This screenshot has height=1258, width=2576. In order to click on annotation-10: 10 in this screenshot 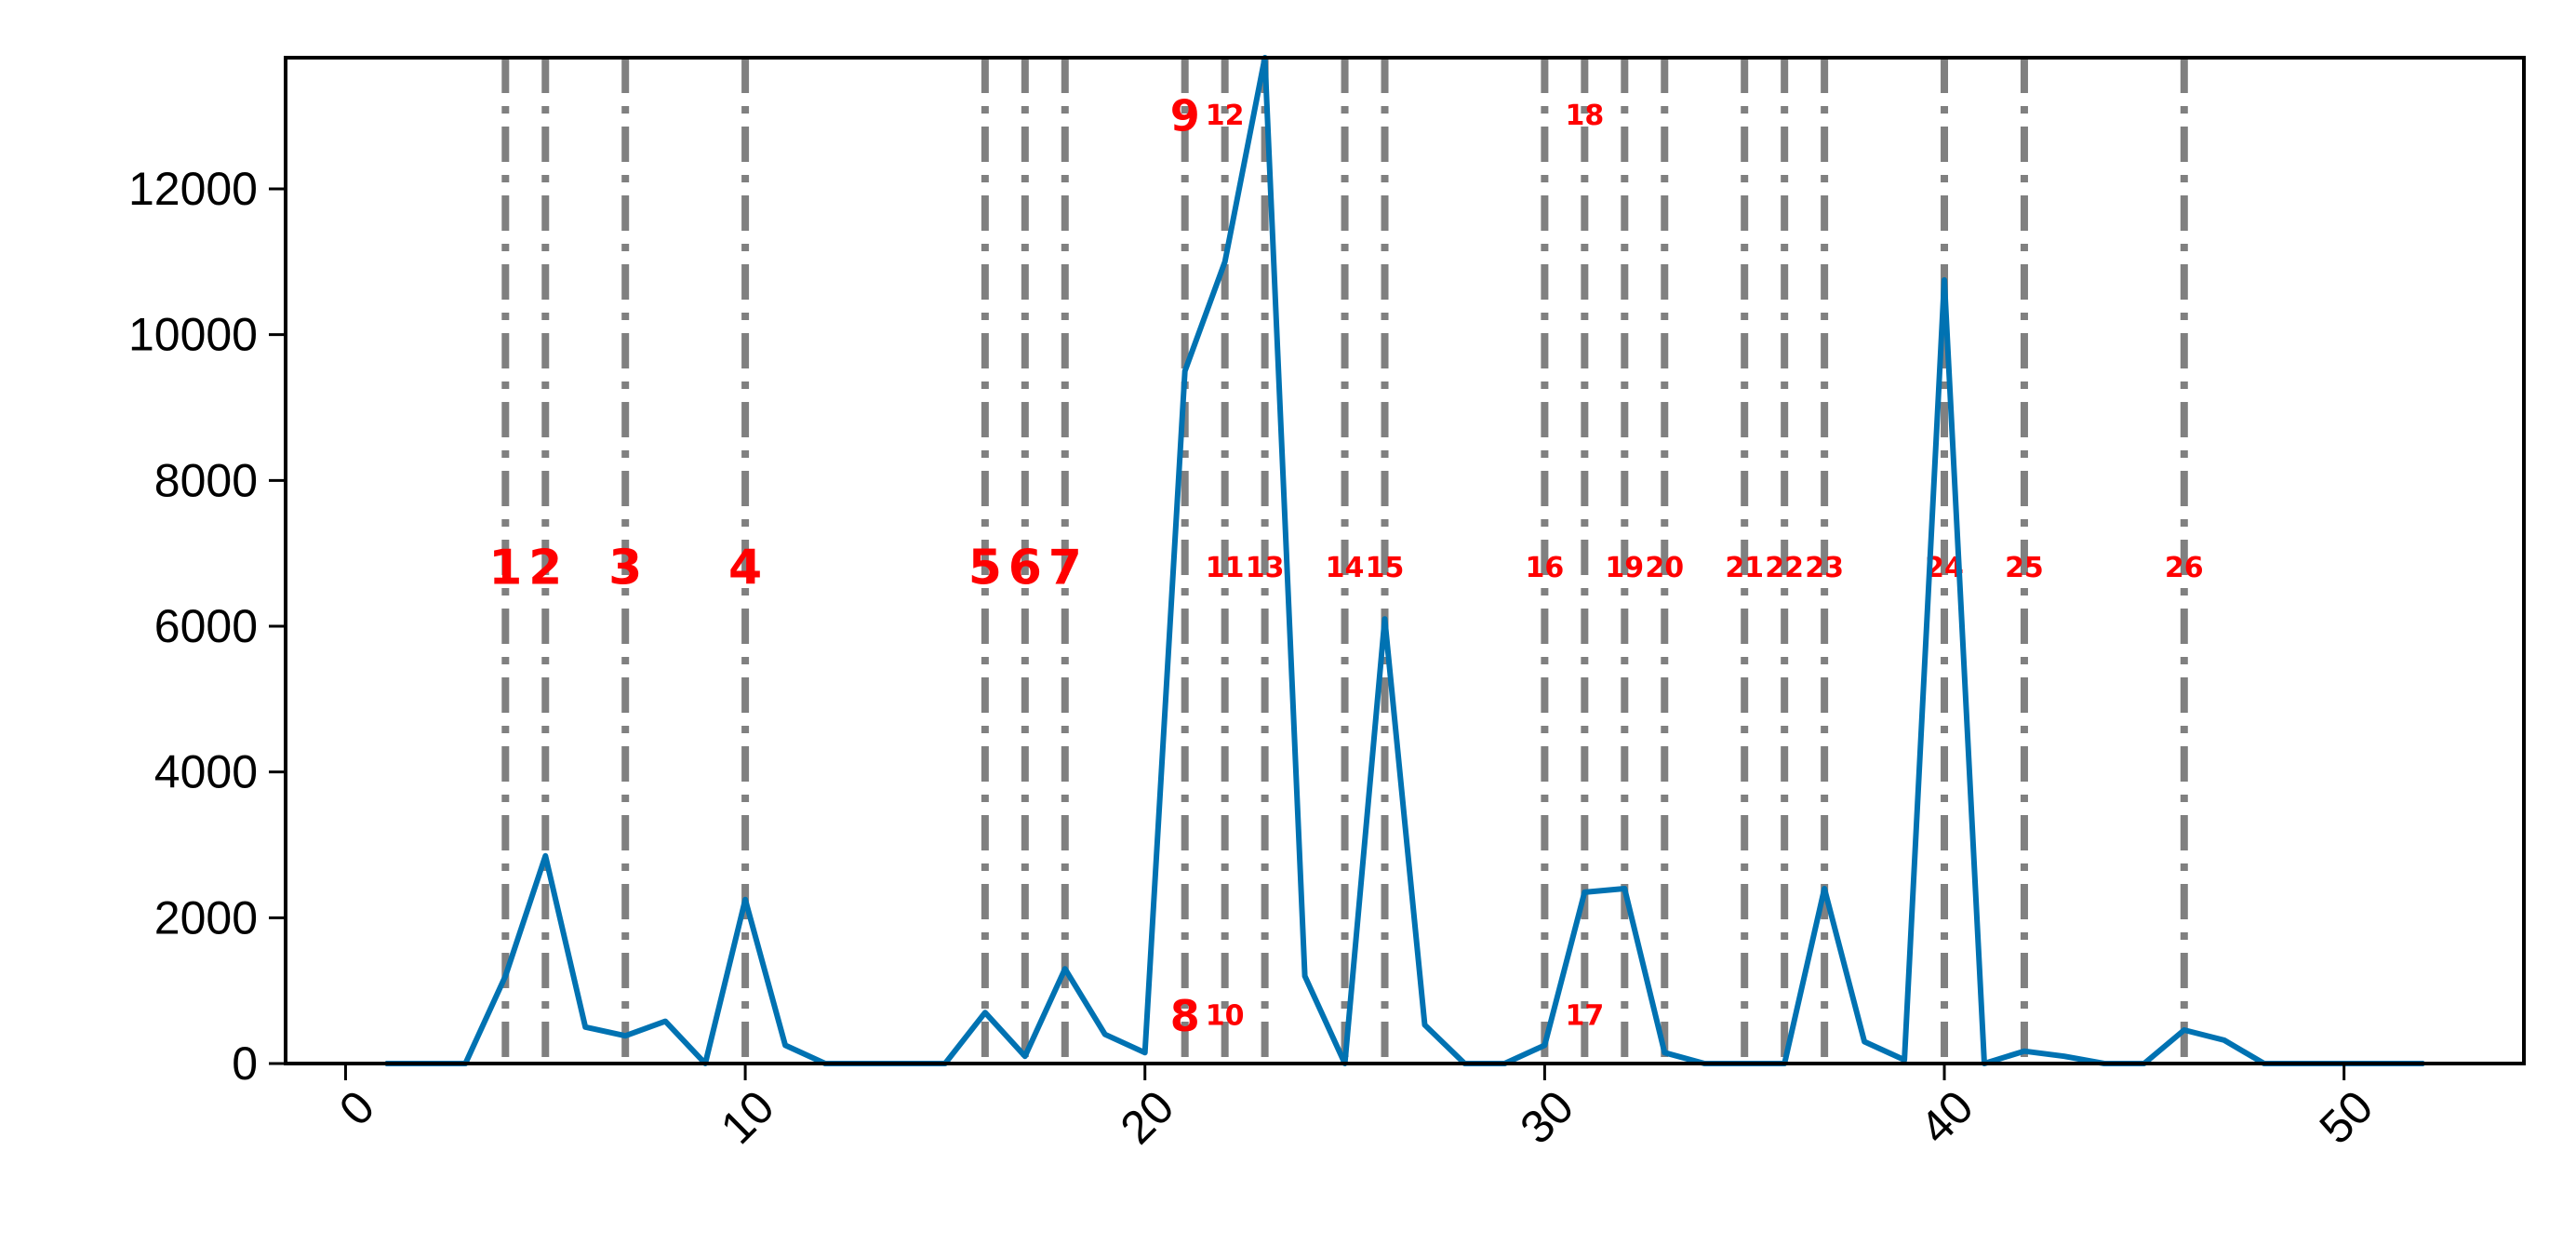, I will do `click(1225, 1017)`.